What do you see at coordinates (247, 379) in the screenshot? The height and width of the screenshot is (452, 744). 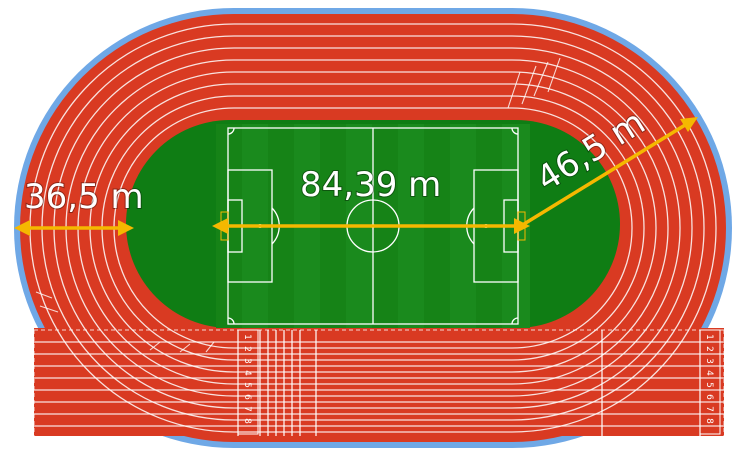 I see `lane-numbers-left: 1 2 3 4 5 6 7 8` at bounding box center [247, 379].